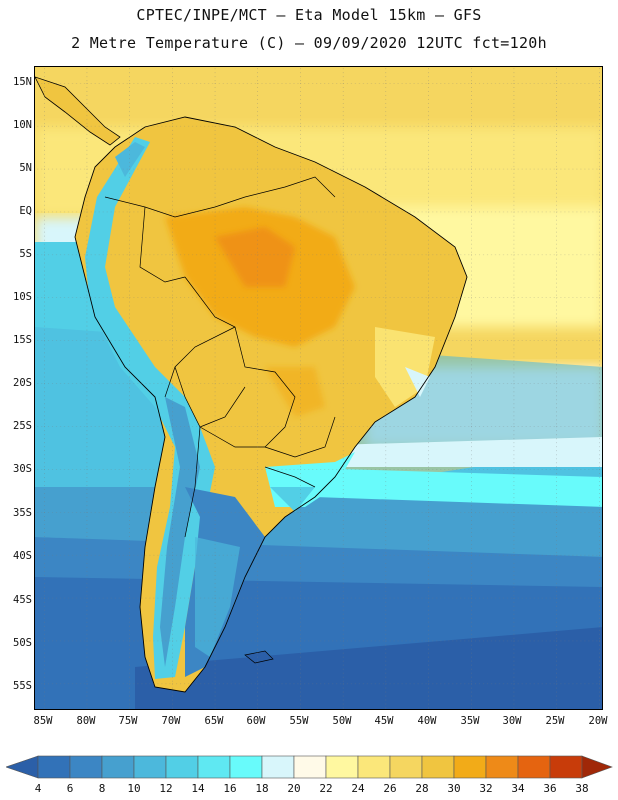  Describe the element at coordinates (22, 686) in the screenshot. I see `lat-label: 55S` at that location.